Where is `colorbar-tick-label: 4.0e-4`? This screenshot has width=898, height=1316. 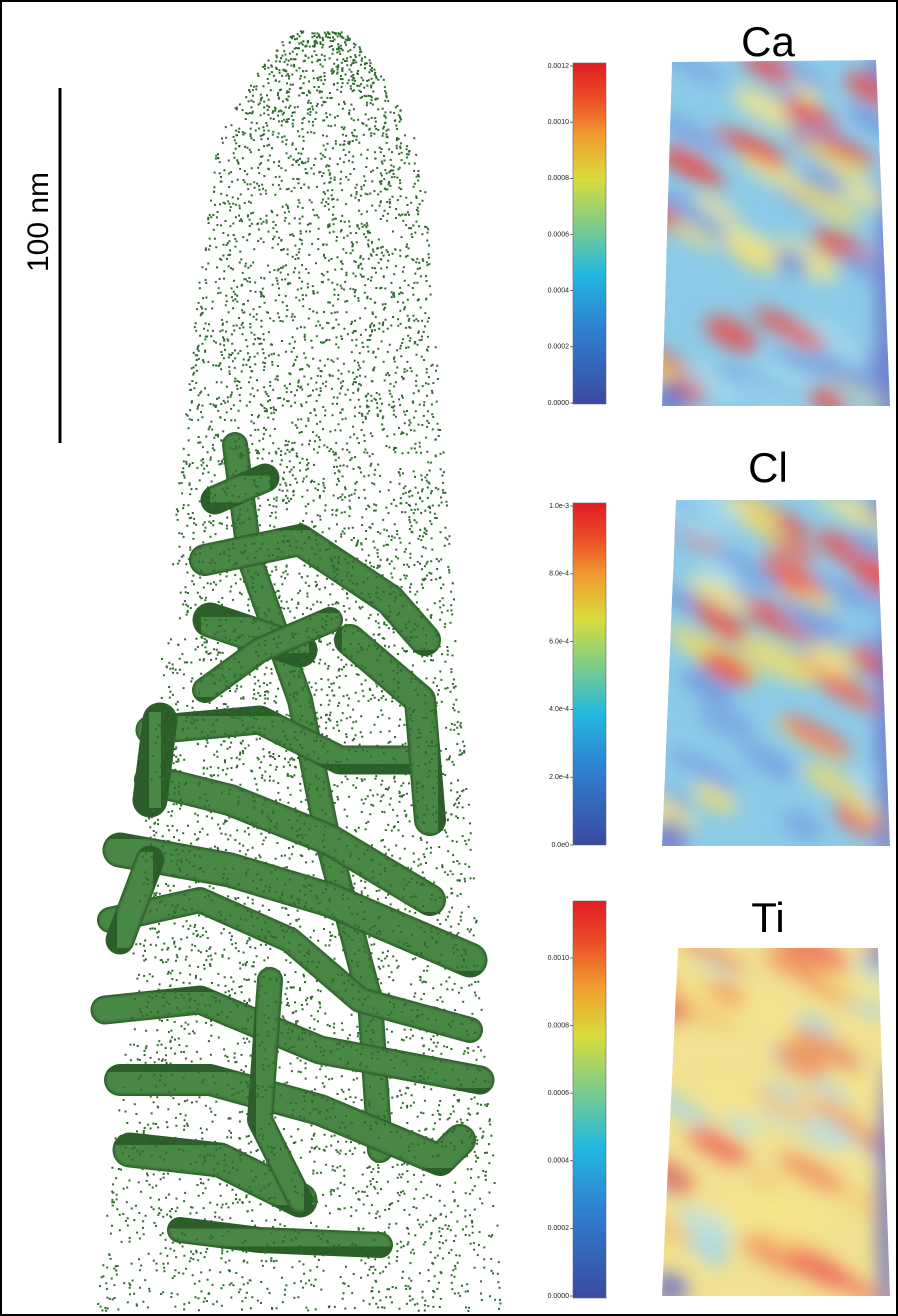 colorbar-tick-label: 4.0e-4 is located at coordinates (559, 709).